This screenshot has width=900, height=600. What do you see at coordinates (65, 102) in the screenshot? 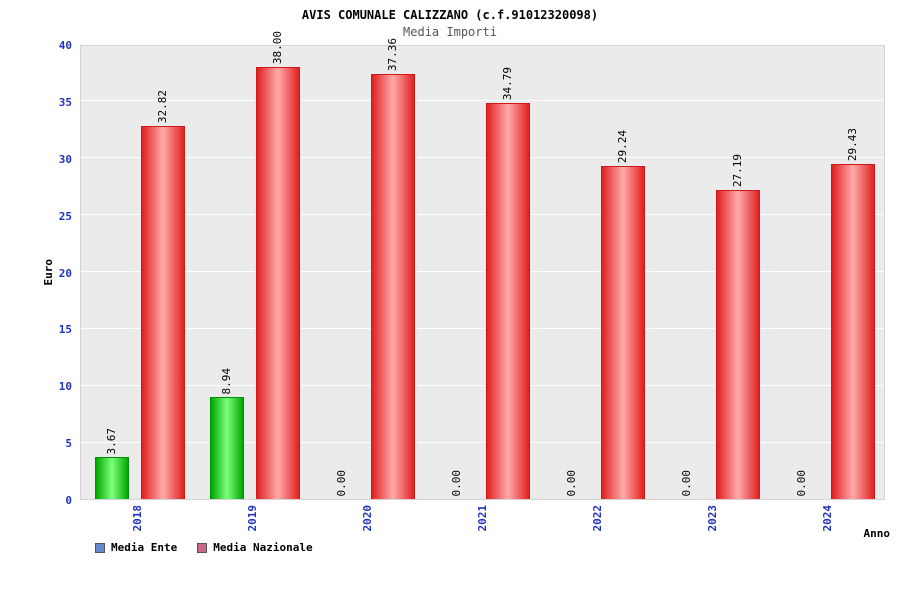
I see `y-tick-label-35: 35` at bounding box center [65, 102].